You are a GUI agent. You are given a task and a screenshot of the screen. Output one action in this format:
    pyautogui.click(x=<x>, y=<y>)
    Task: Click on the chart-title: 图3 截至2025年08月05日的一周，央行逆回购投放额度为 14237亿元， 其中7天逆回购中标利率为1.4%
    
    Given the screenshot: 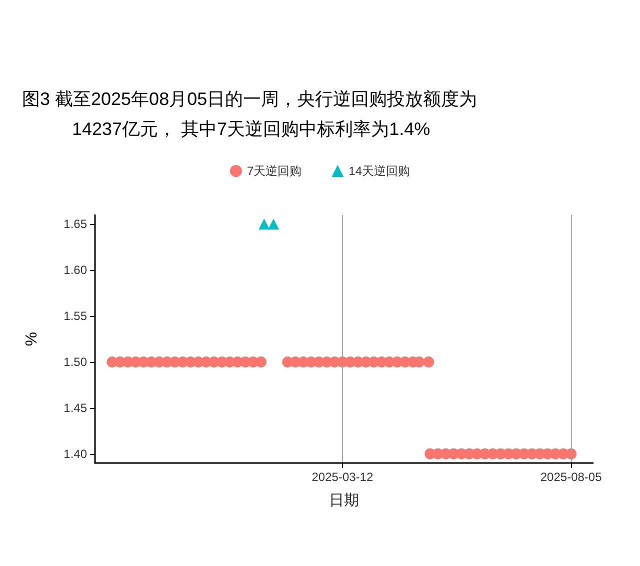 What is the action you would take?
    pyautogui.click(x=250, y=114)
    